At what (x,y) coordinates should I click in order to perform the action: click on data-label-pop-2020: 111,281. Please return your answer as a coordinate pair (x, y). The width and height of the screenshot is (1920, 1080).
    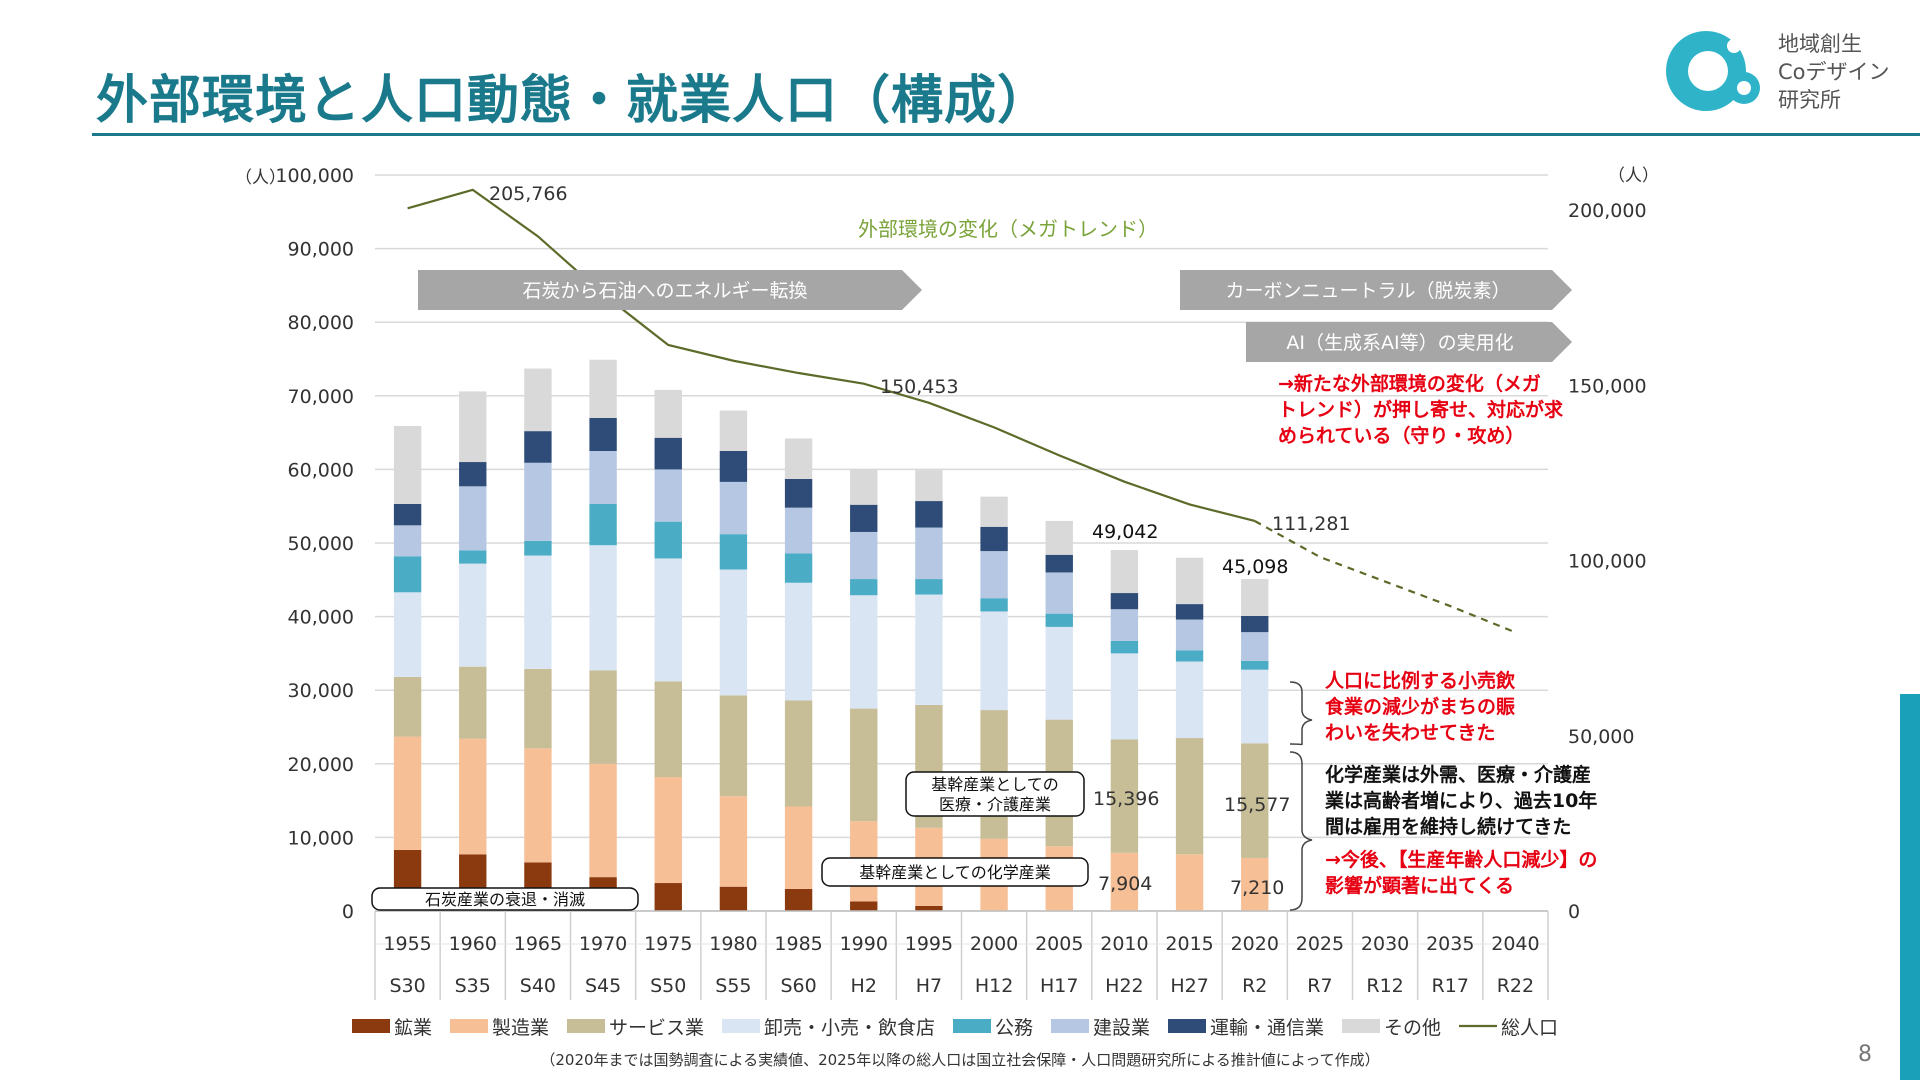
    Looking at the image, I should click on (1311, 524).